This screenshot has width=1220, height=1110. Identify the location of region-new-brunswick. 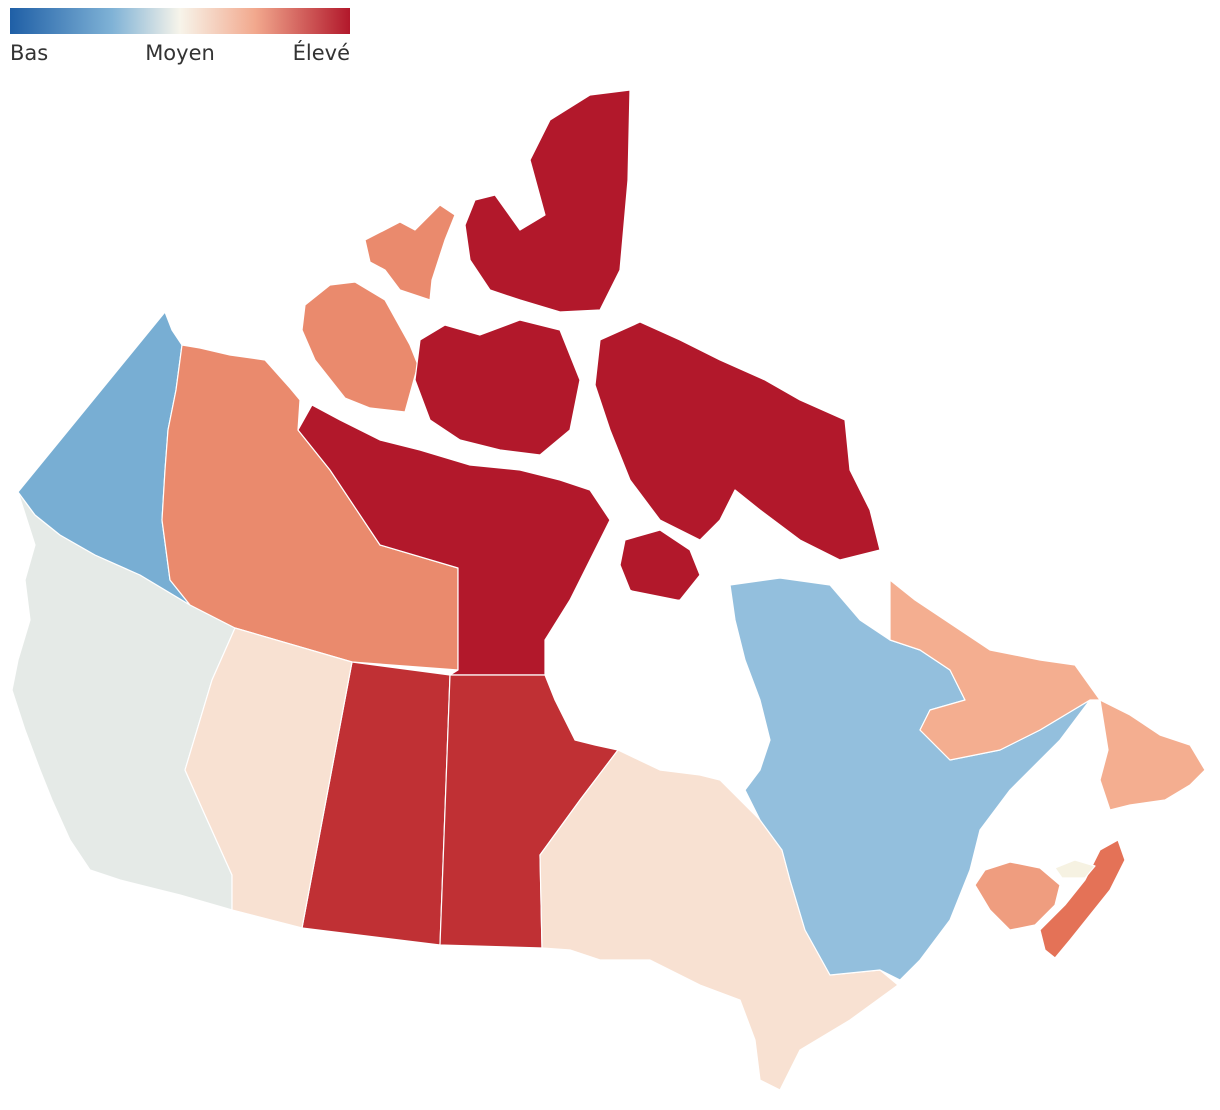
(1017, 896).